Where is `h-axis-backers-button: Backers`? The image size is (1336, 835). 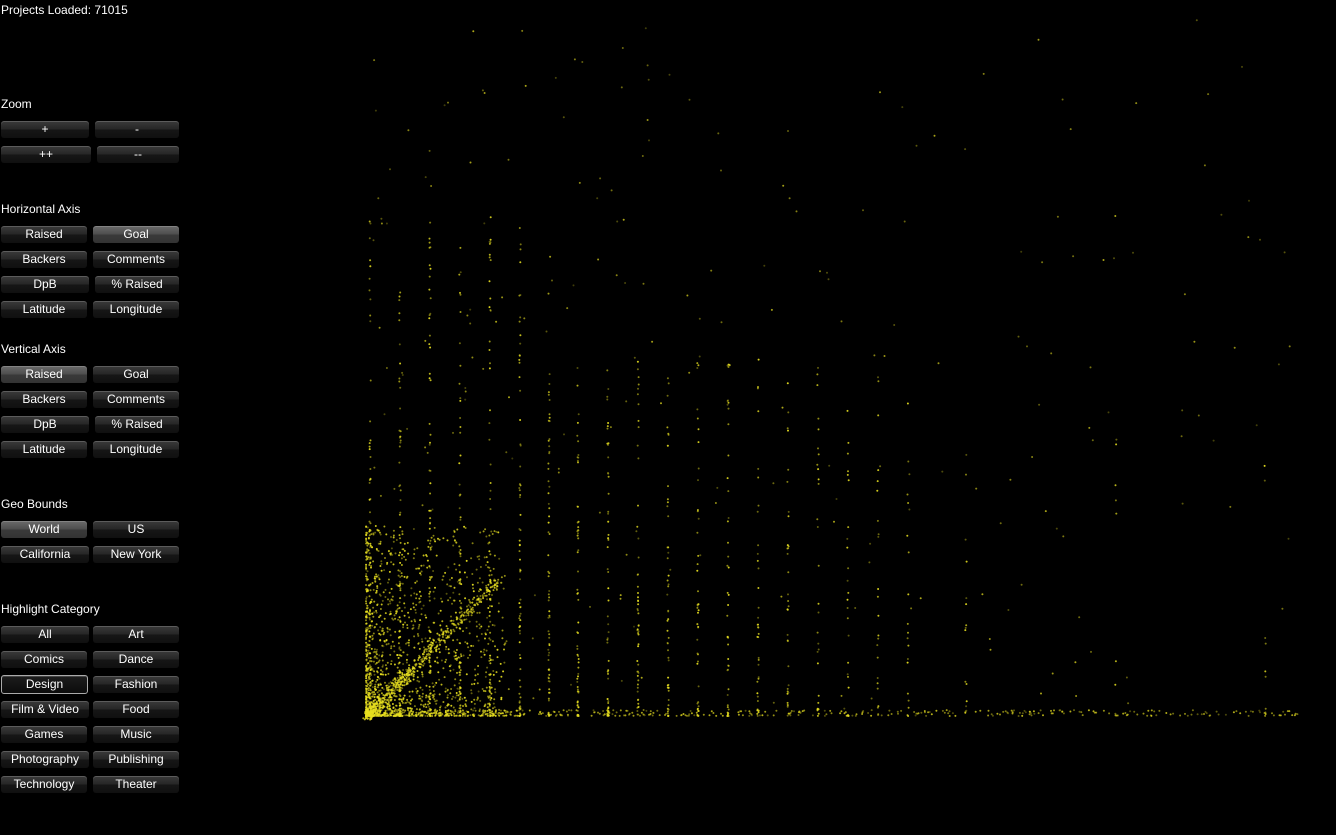 h-axis-backers-button: Backers is located at coordinates (44, 259).